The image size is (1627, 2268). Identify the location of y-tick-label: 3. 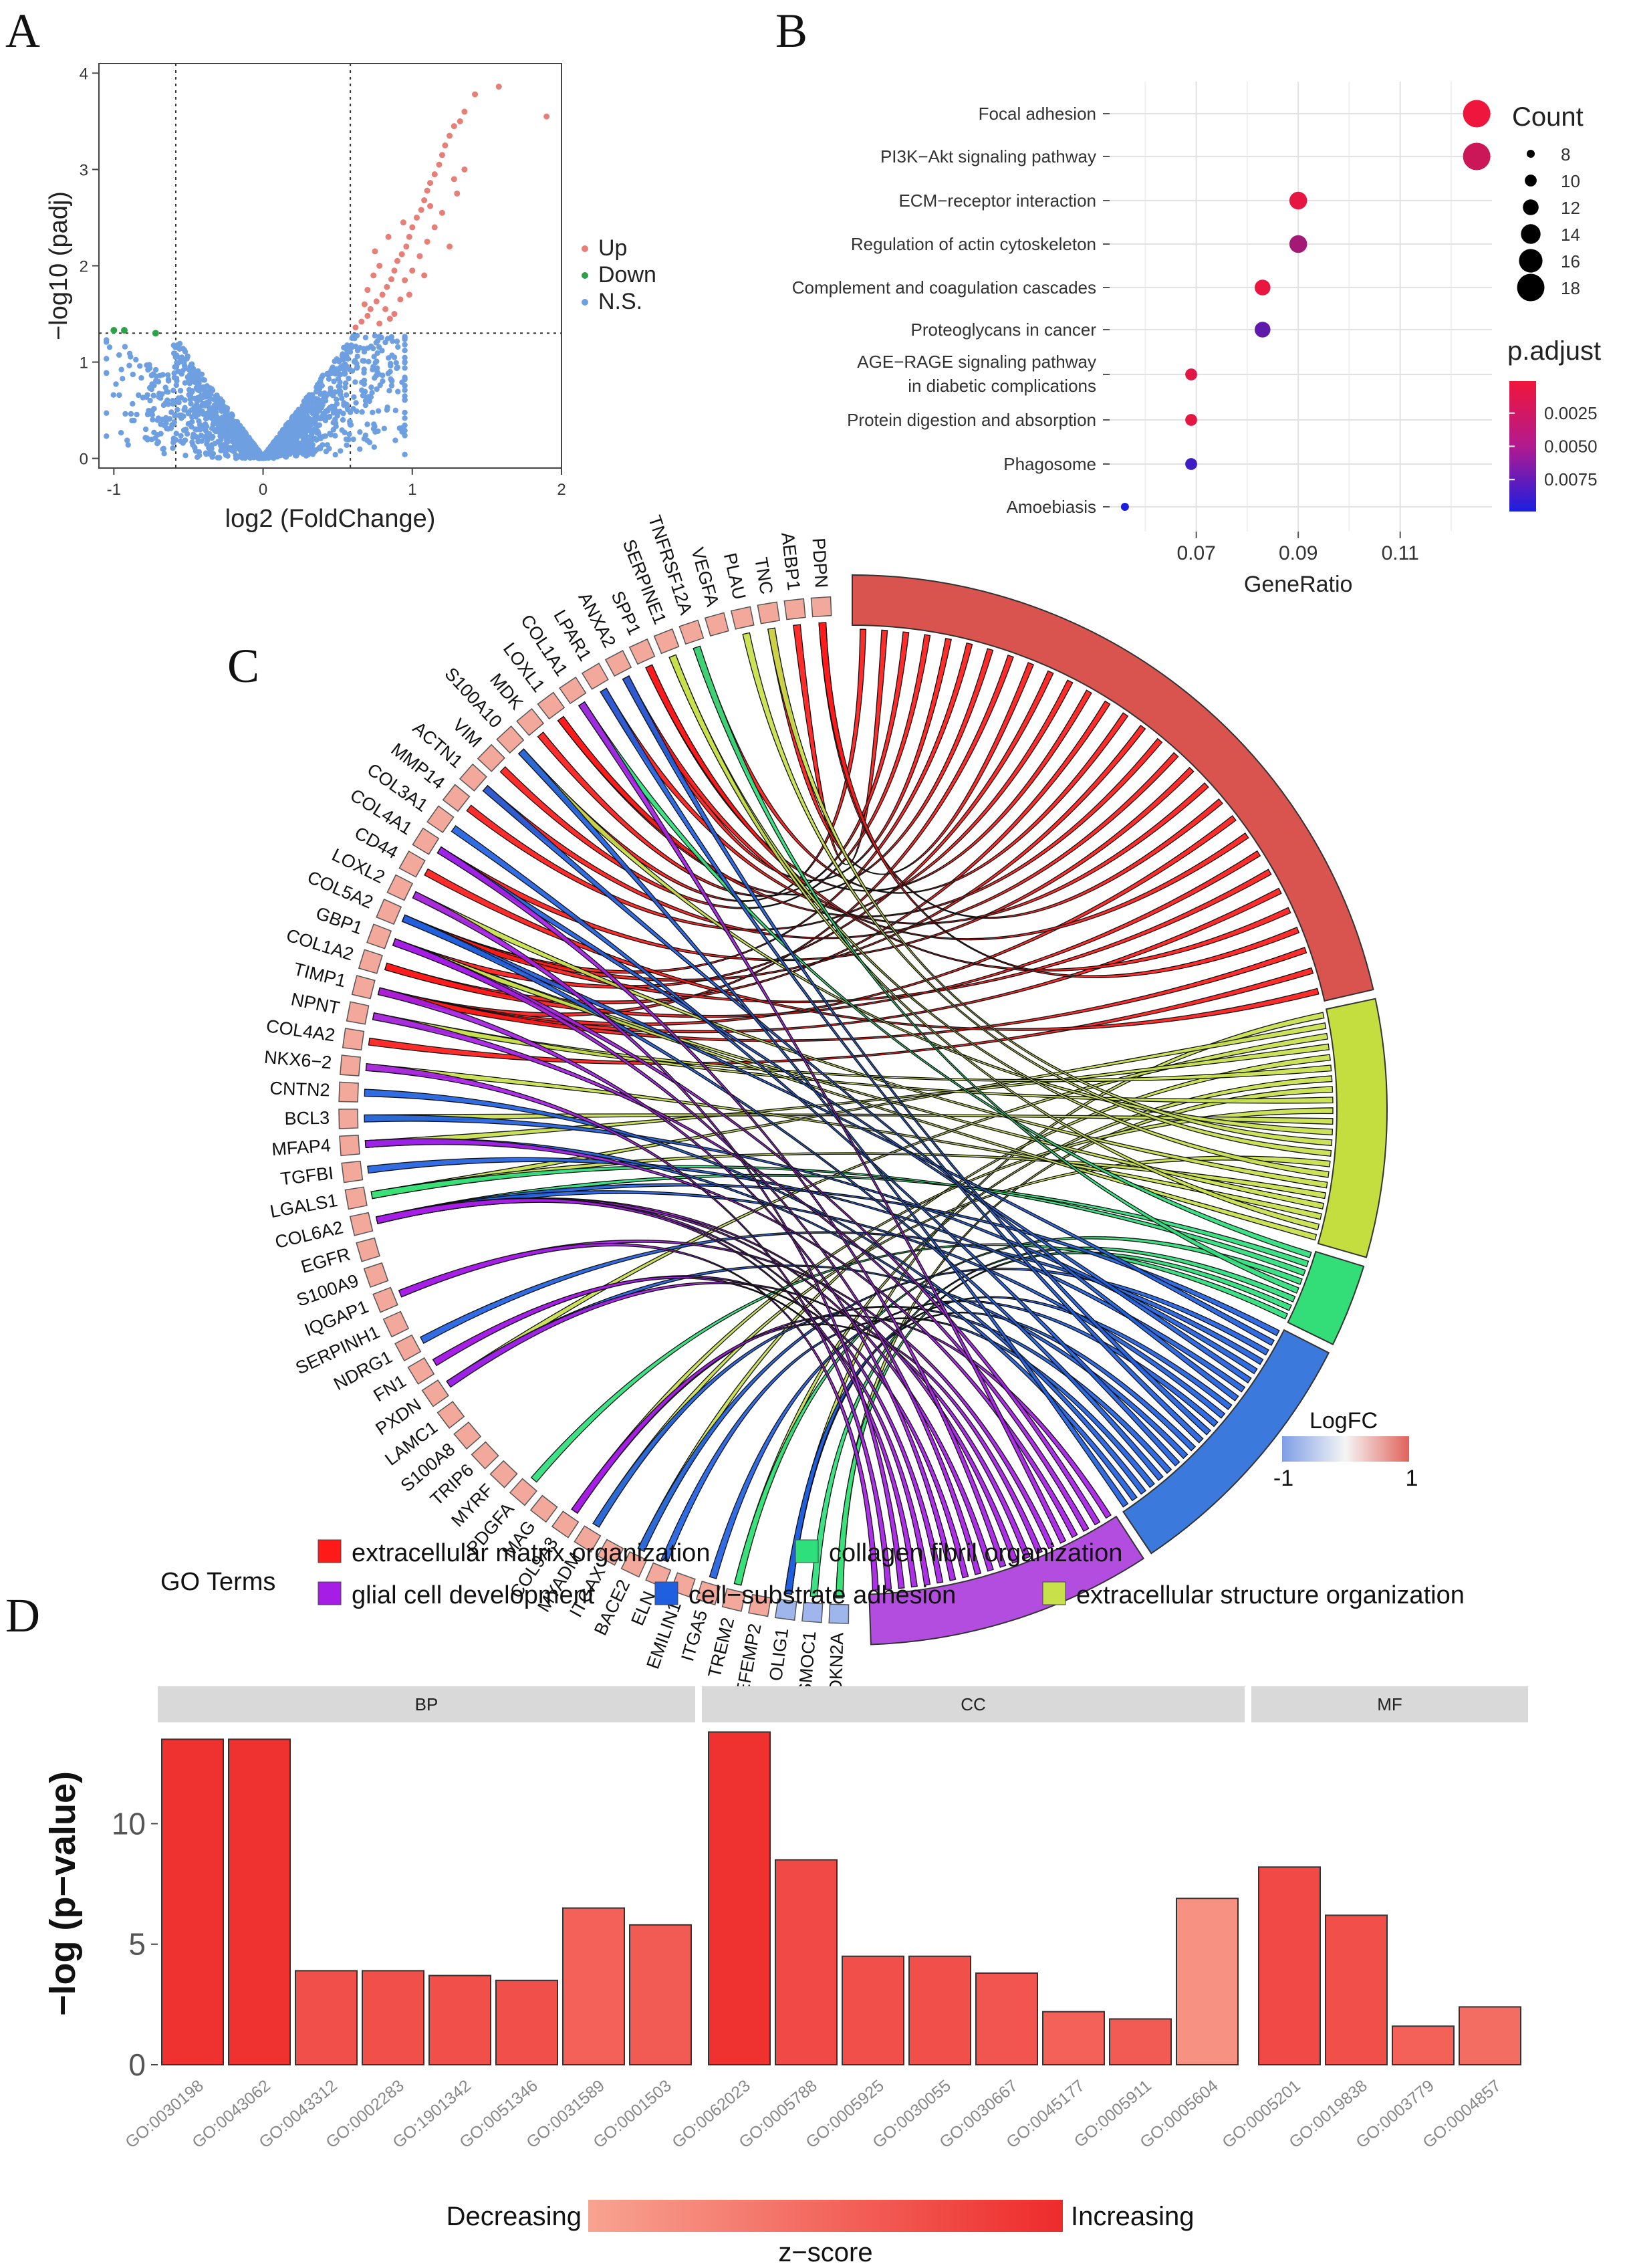
(84, 170).